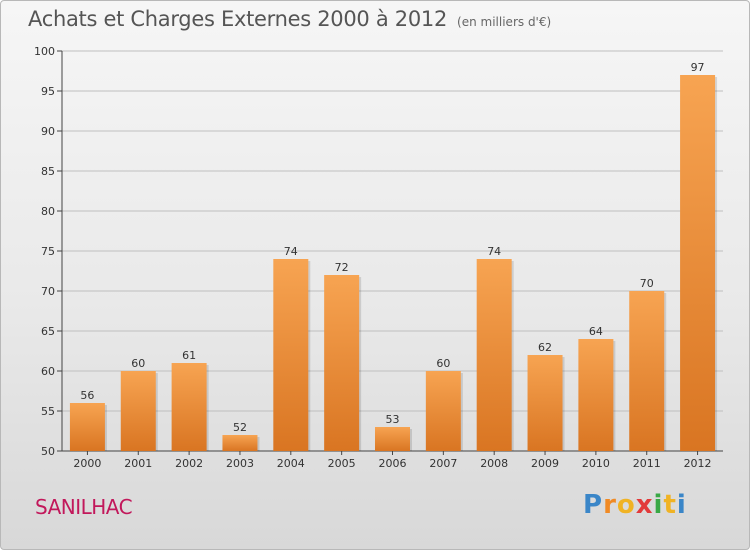 This screenshot has height=550, width=750. What do you see at coordinates (698, 67) in the screenshot?
I see `bar-value-label: 97` at bounding box center [698, 67].